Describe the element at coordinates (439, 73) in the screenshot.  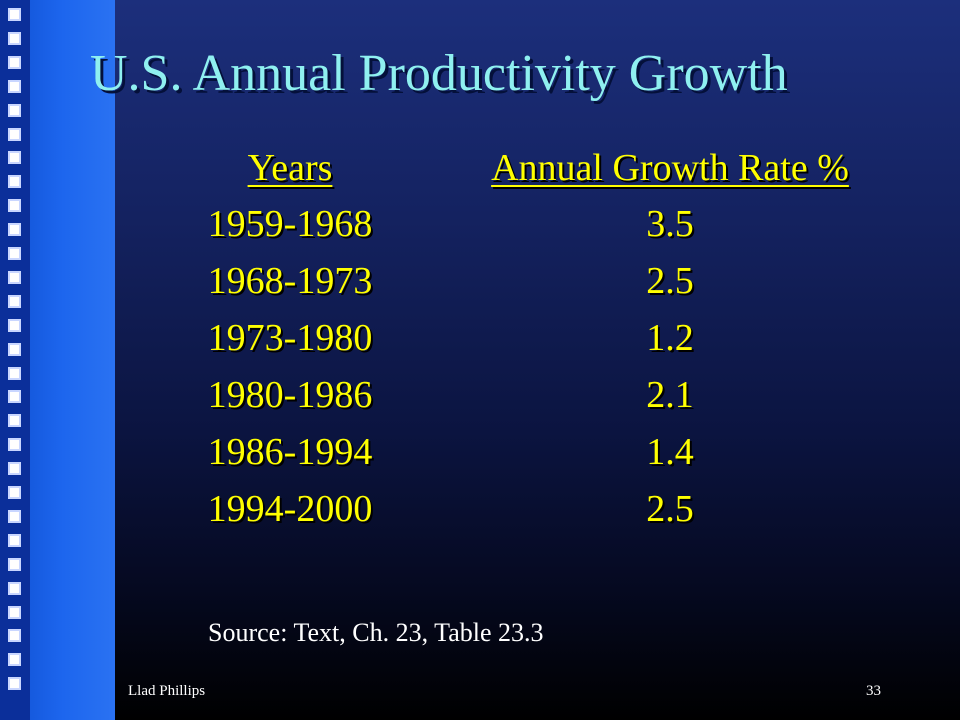
I see `slide-title: U.S. Annual Productivity Growth` at that location.